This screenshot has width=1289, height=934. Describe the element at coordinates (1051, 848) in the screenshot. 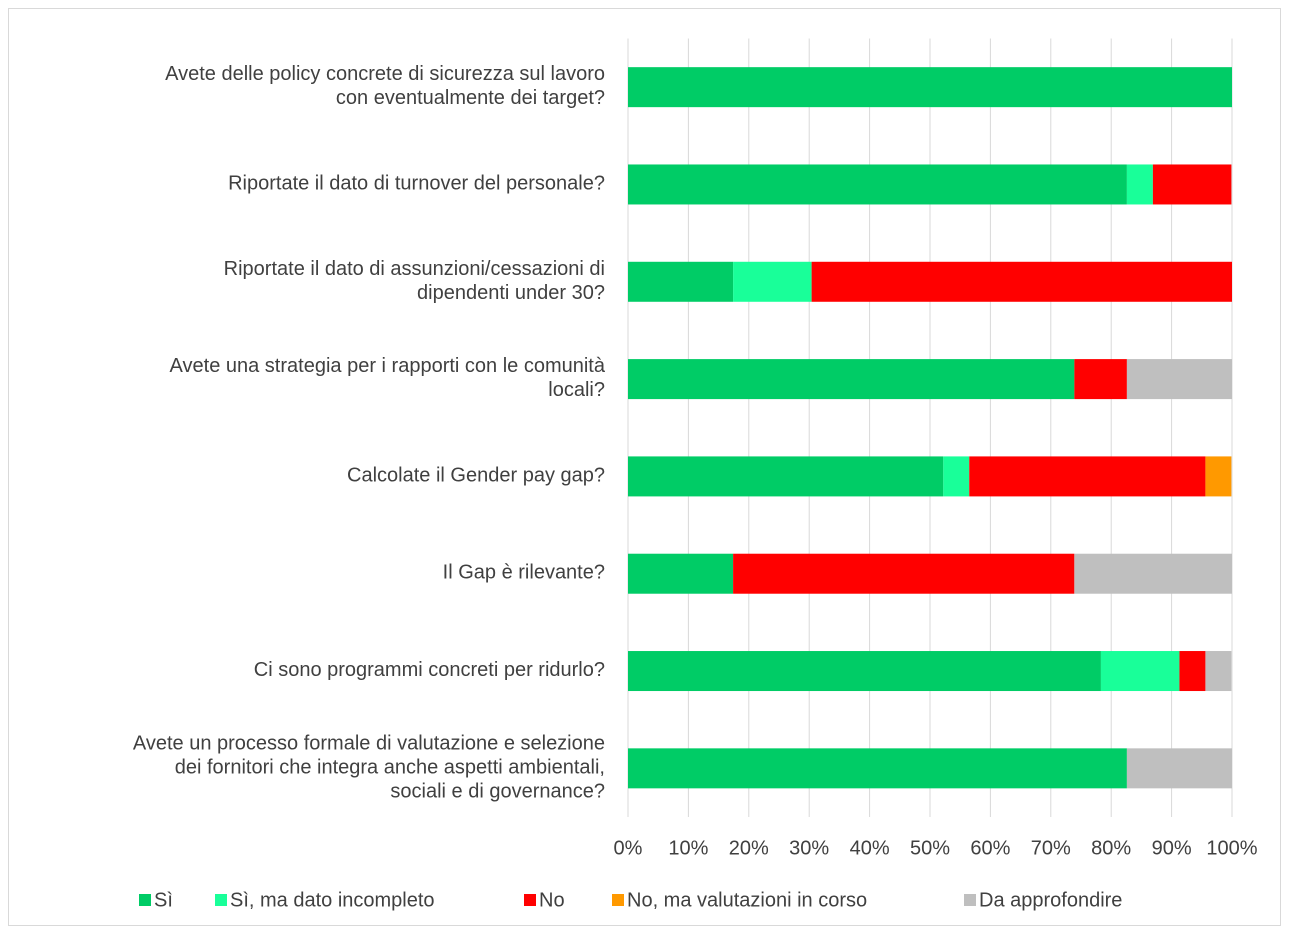

I see `x-tick-label: 70%` at that location.